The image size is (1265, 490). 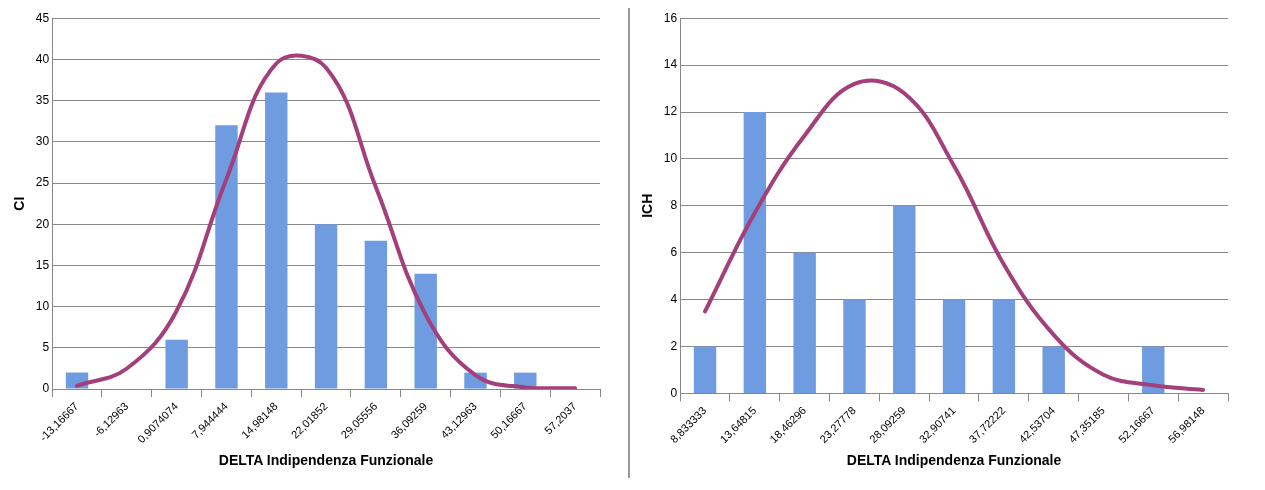 I want to click on y-tick-label: 15, so click(x=42, y=264).